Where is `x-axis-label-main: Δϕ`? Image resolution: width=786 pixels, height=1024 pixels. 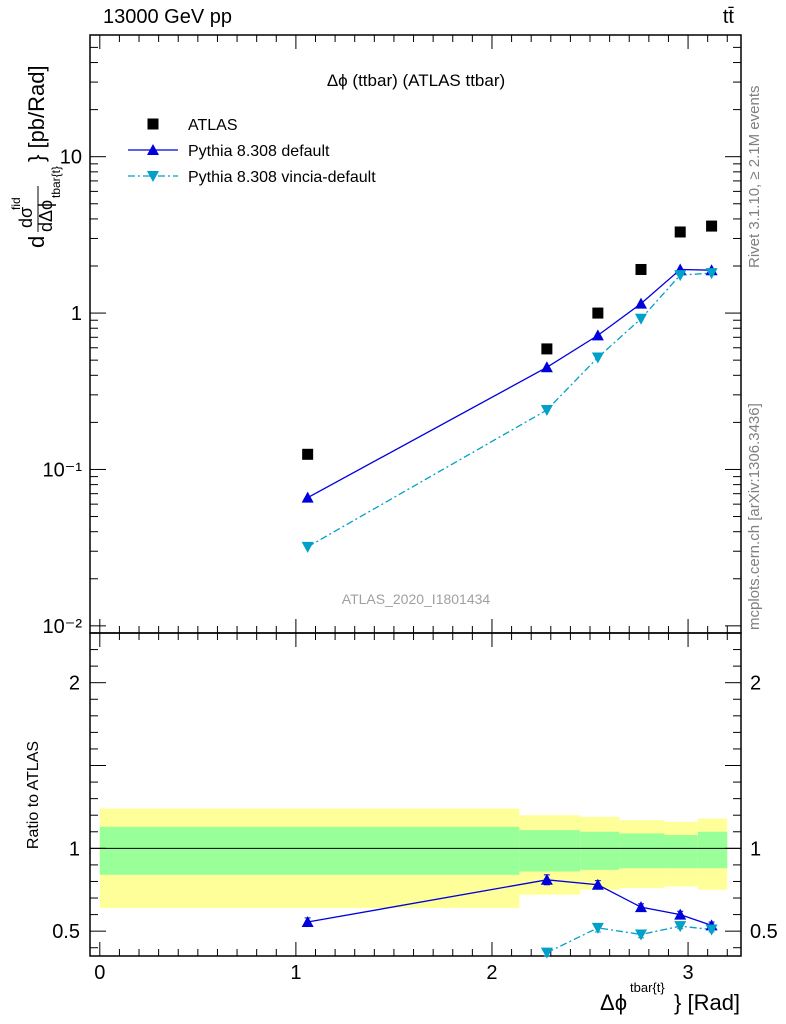 x-axis-label-main: Δϕ is located at coordinates (613, 1002).